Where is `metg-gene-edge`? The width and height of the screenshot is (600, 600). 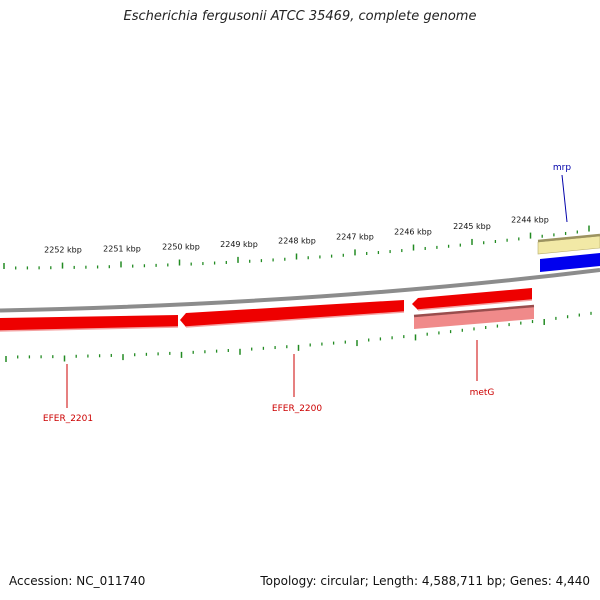
metg-gene-edge is located at coordinates (474, 311).